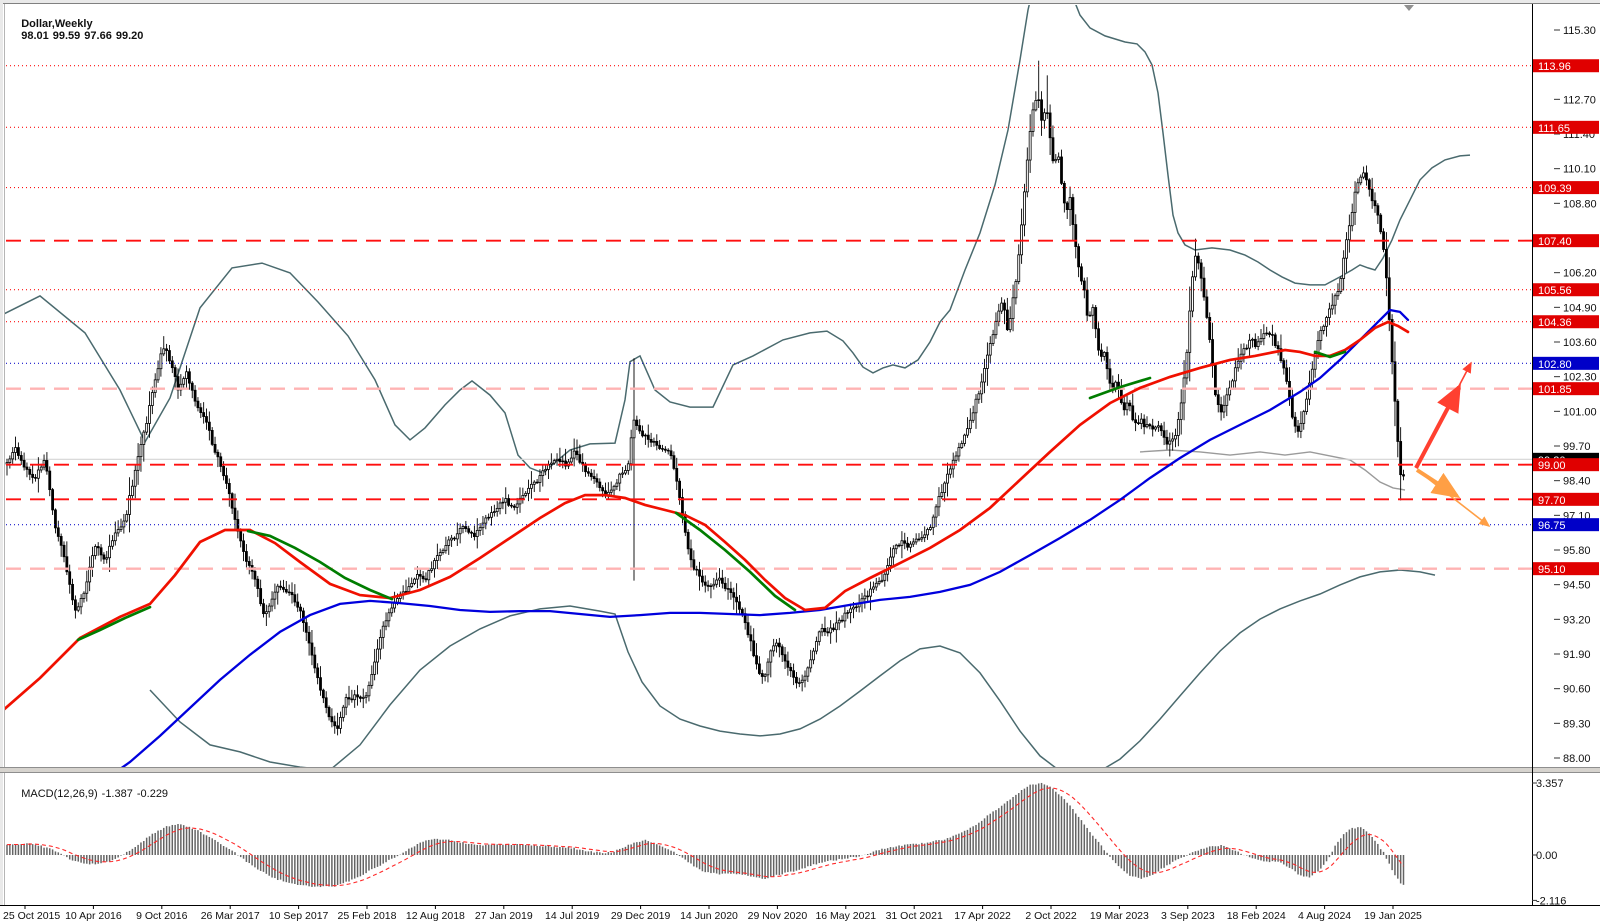 The image size is (1600, 923). I want to click on date-axis-label: 3 Sep 2023, so click(1188, 916).